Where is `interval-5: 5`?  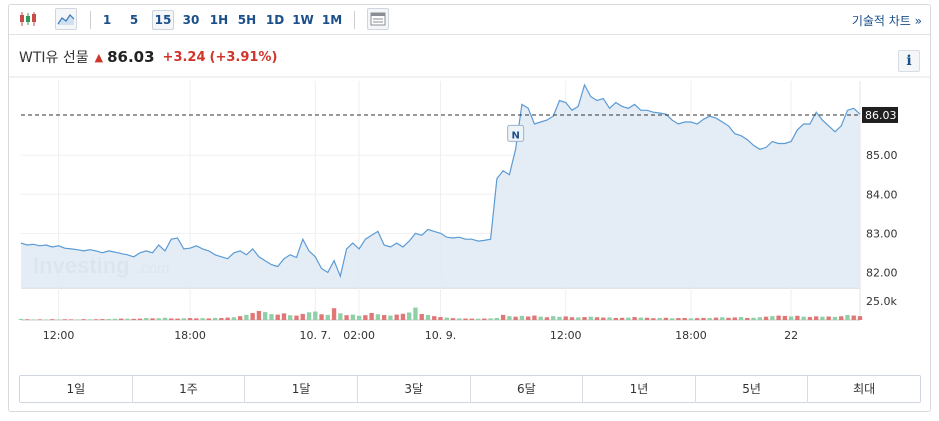 interval-5: 5 is located at coordinates (134, 20).